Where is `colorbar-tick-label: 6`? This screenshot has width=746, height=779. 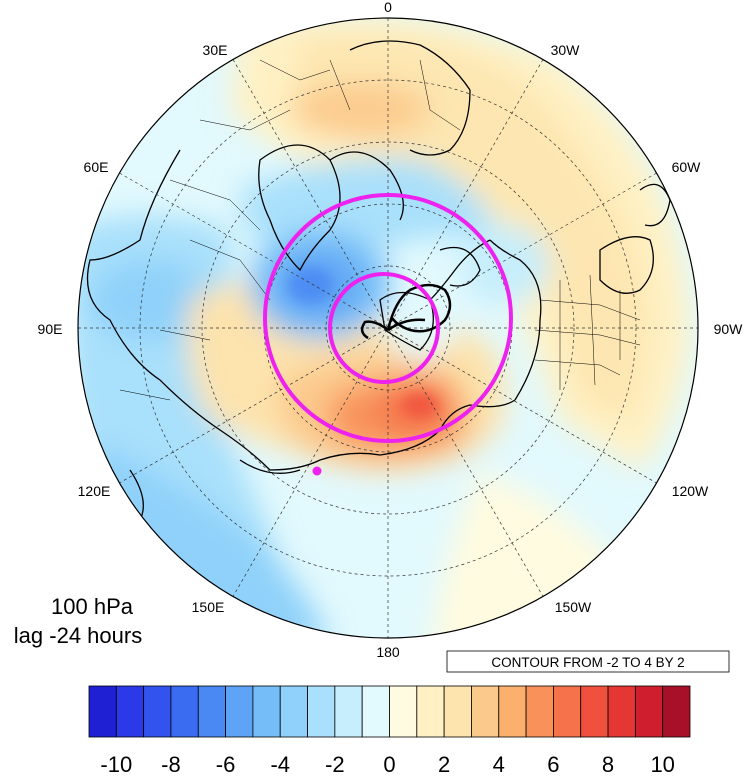 colorbar-tick-label: 6 is located at coordinates (553, 764).